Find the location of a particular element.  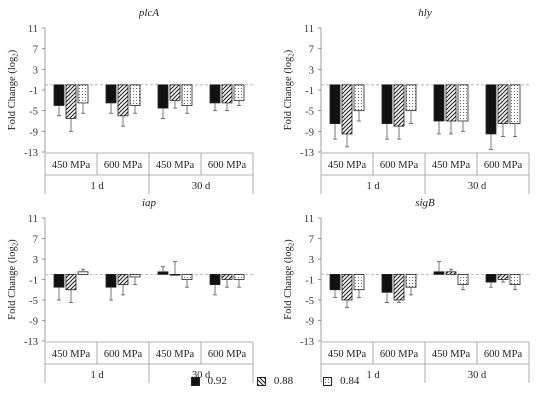

legend-swatch-diagonal is located at coordinates (261, 381).